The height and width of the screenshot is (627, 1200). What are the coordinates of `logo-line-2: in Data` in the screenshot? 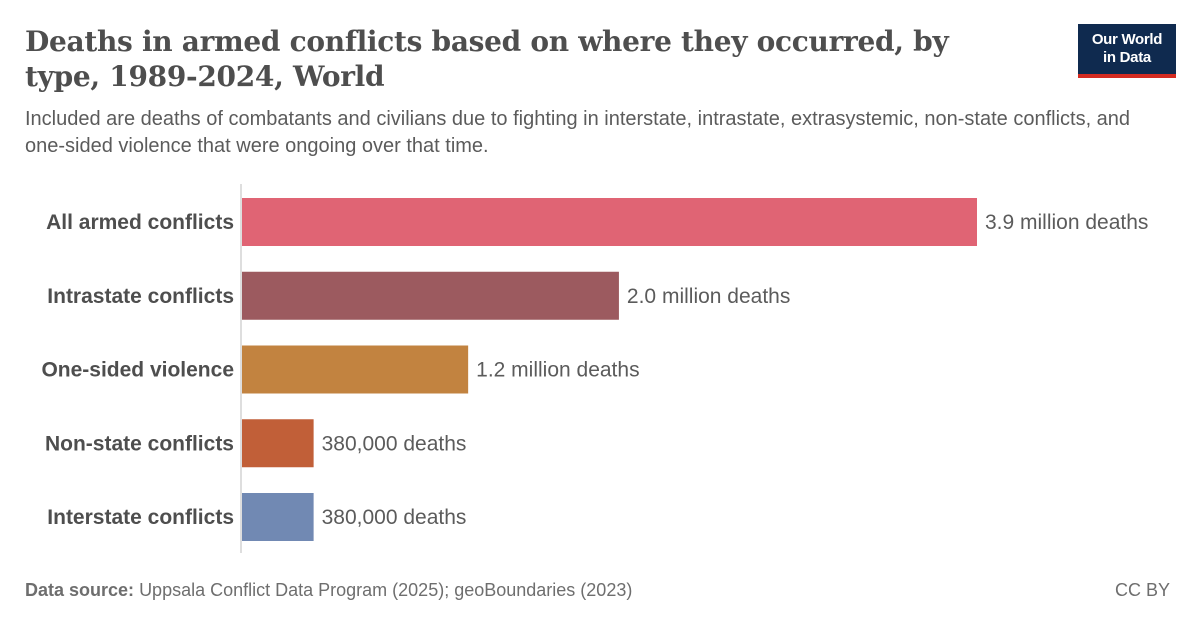 It's located at (1127, 57).